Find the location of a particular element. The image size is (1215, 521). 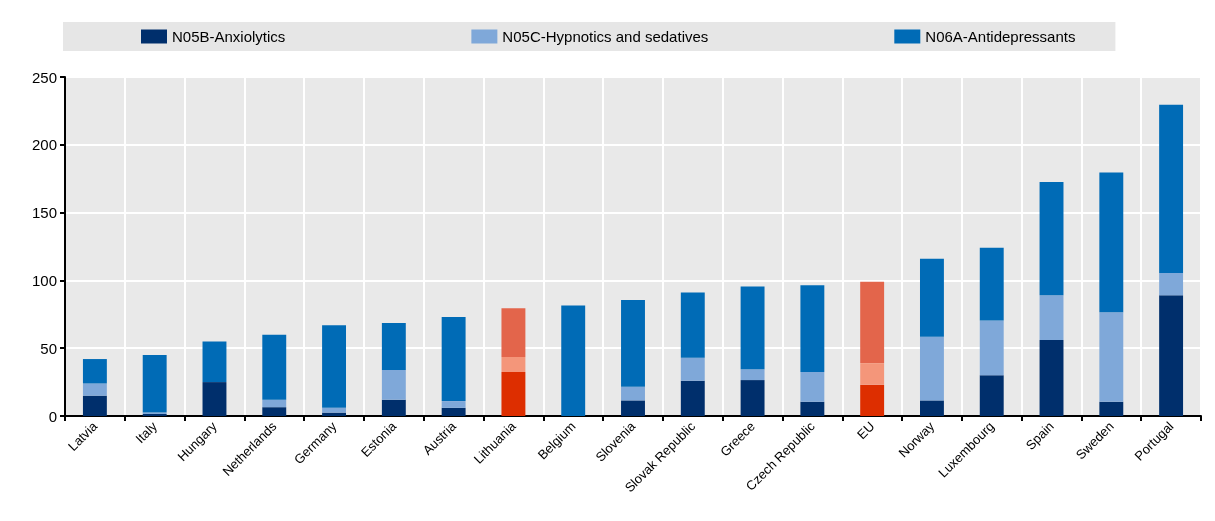

legend-label: N05B-Anxiolytics is located at coordinates (229, 36).